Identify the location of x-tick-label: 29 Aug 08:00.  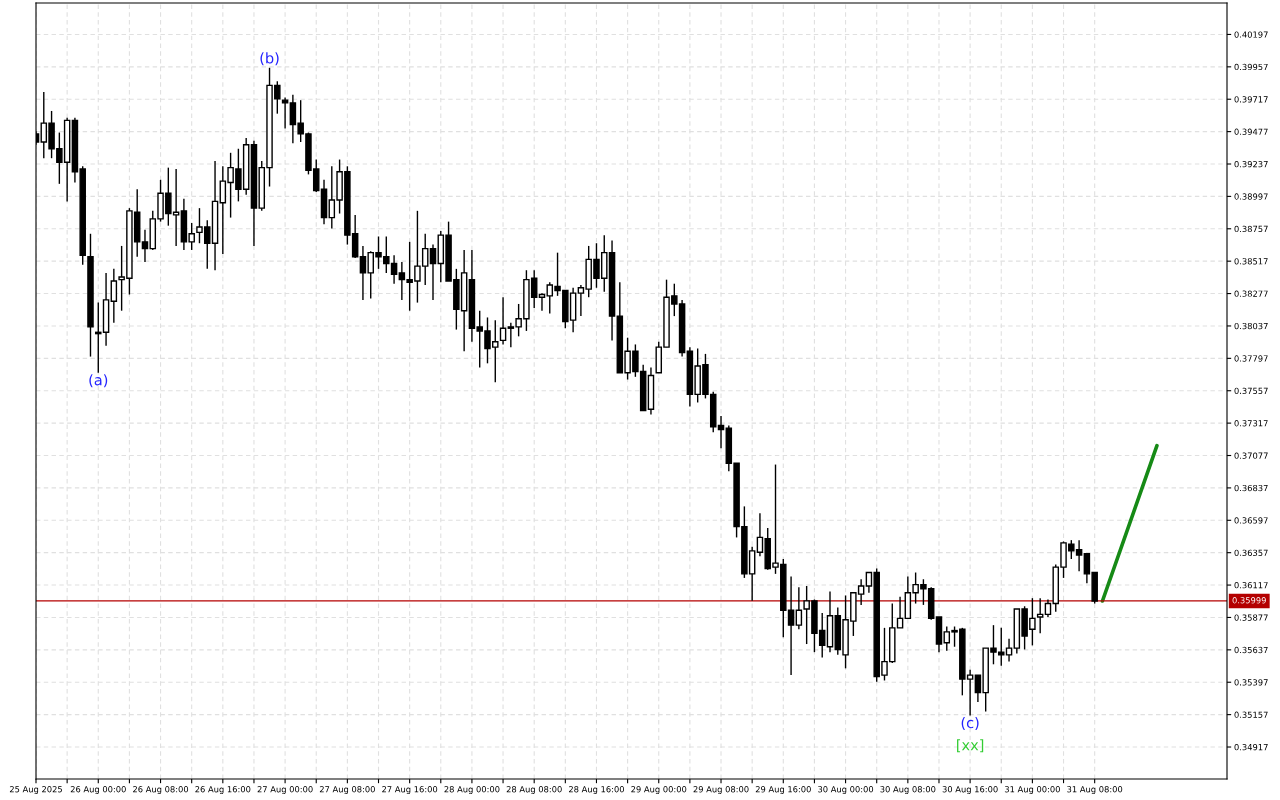
(721, 790).